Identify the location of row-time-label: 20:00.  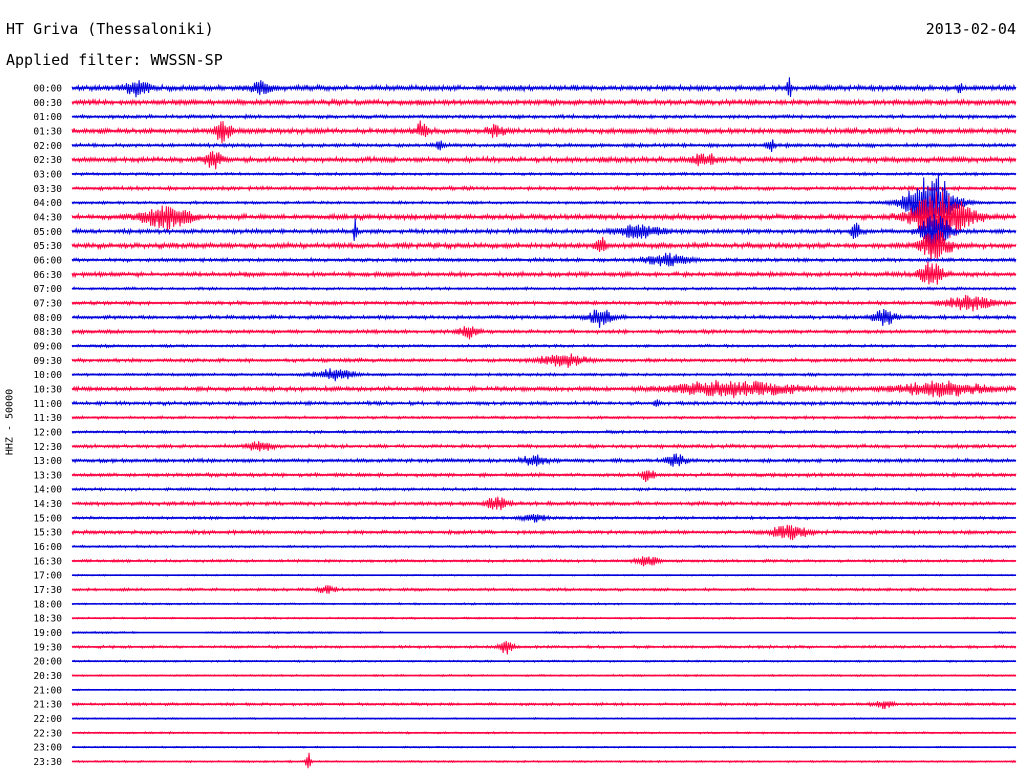
(47, 662).